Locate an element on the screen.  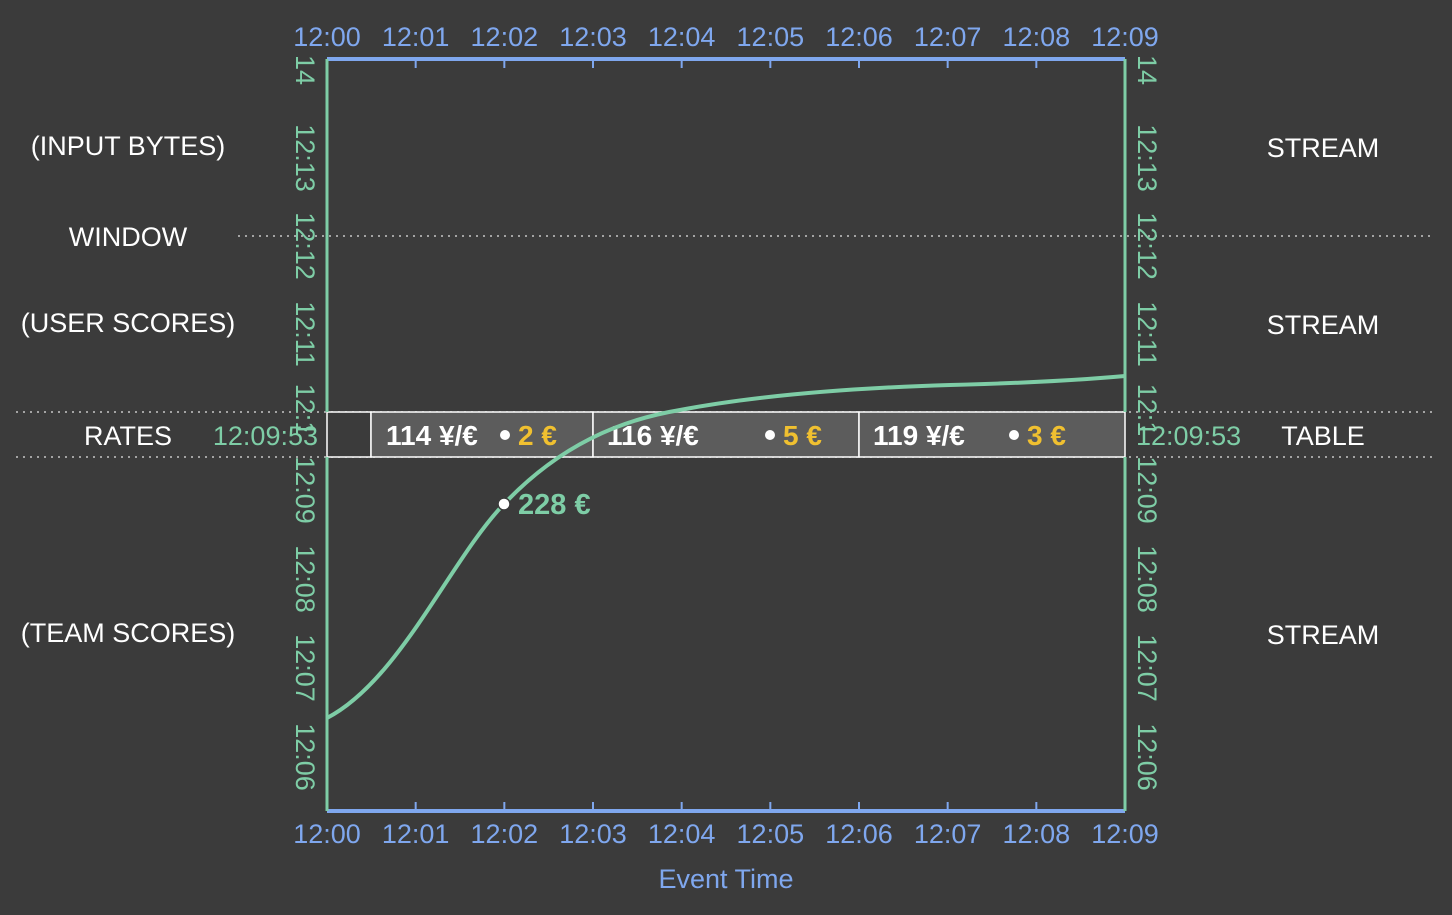
row-label-user-scores: (USER SCORES) is located at coordinates (128, 323).